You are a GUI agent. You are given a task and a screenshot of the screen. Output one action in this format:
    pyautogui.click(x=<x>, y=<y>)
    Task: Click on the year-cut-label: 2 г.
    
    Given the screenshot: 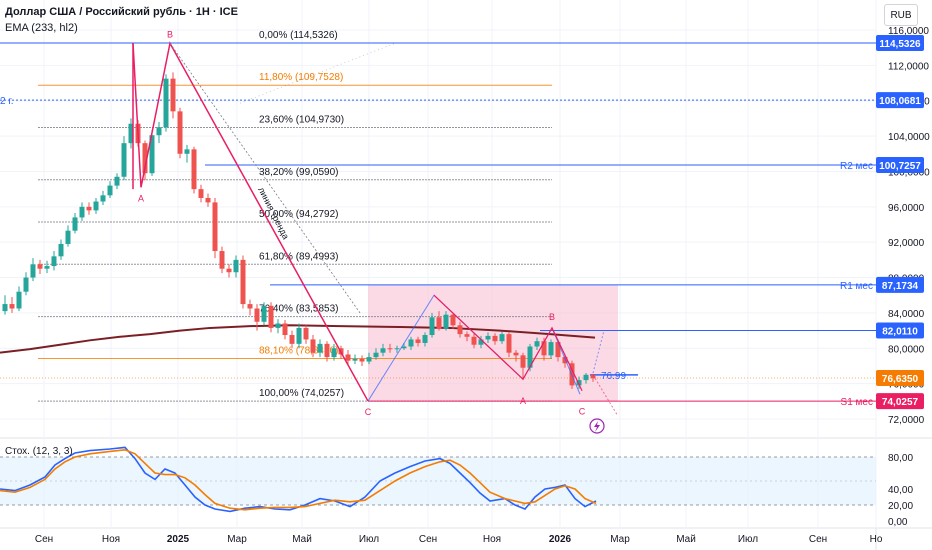 What is the action you would take?
    pyautogui.click(x=7, y=101)
    